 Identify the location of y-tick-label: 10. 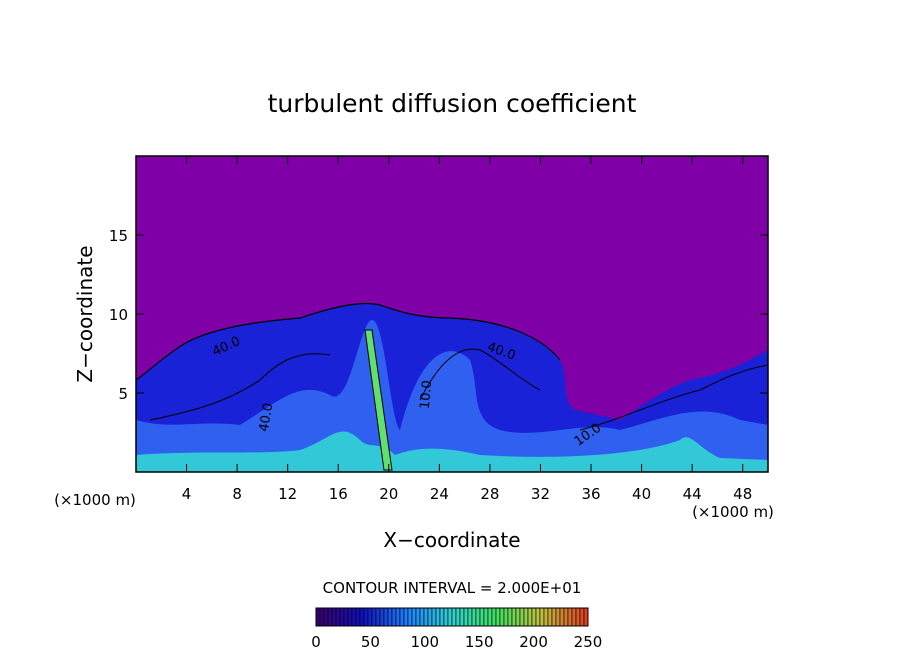
(118, 315).